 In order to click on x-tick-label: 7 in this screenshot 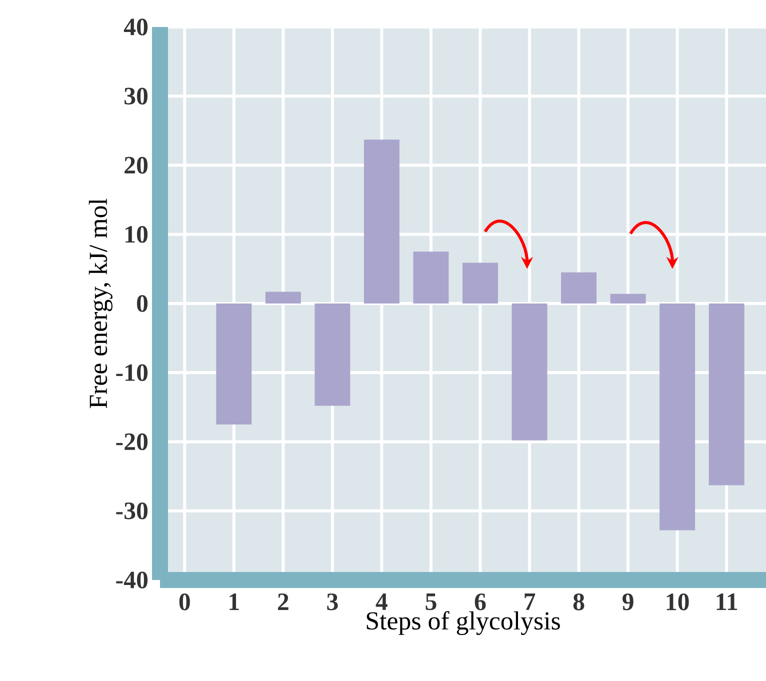, I will do `click(530, 602)`.